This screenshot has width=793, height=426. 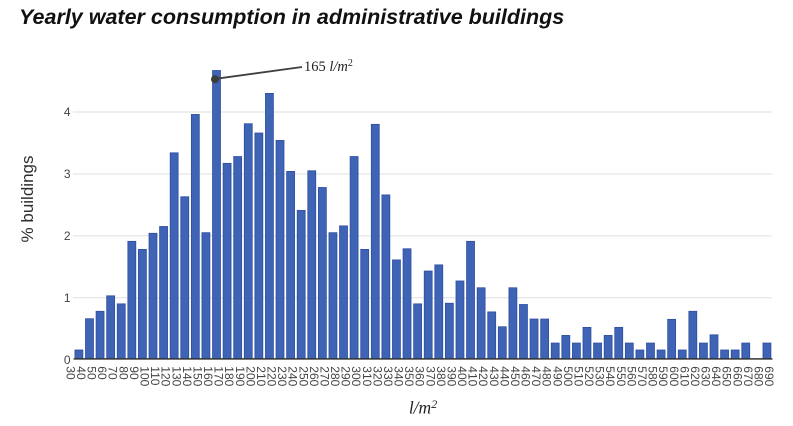 What do you see at coordinates (335, 376) in the screenshot?
I see `svg-text: 280` at bounding box center [335, 376].